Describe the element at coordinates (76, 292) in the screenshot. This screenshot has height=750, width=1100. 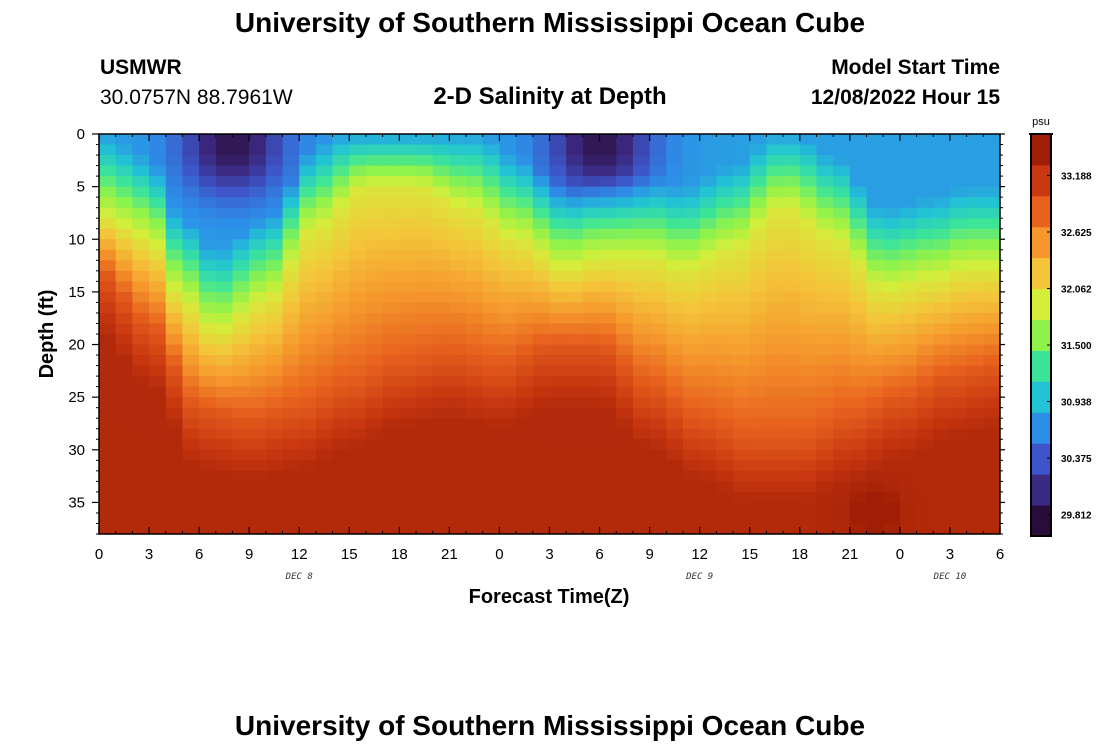
I see `y-tick-label: 15` at that location.